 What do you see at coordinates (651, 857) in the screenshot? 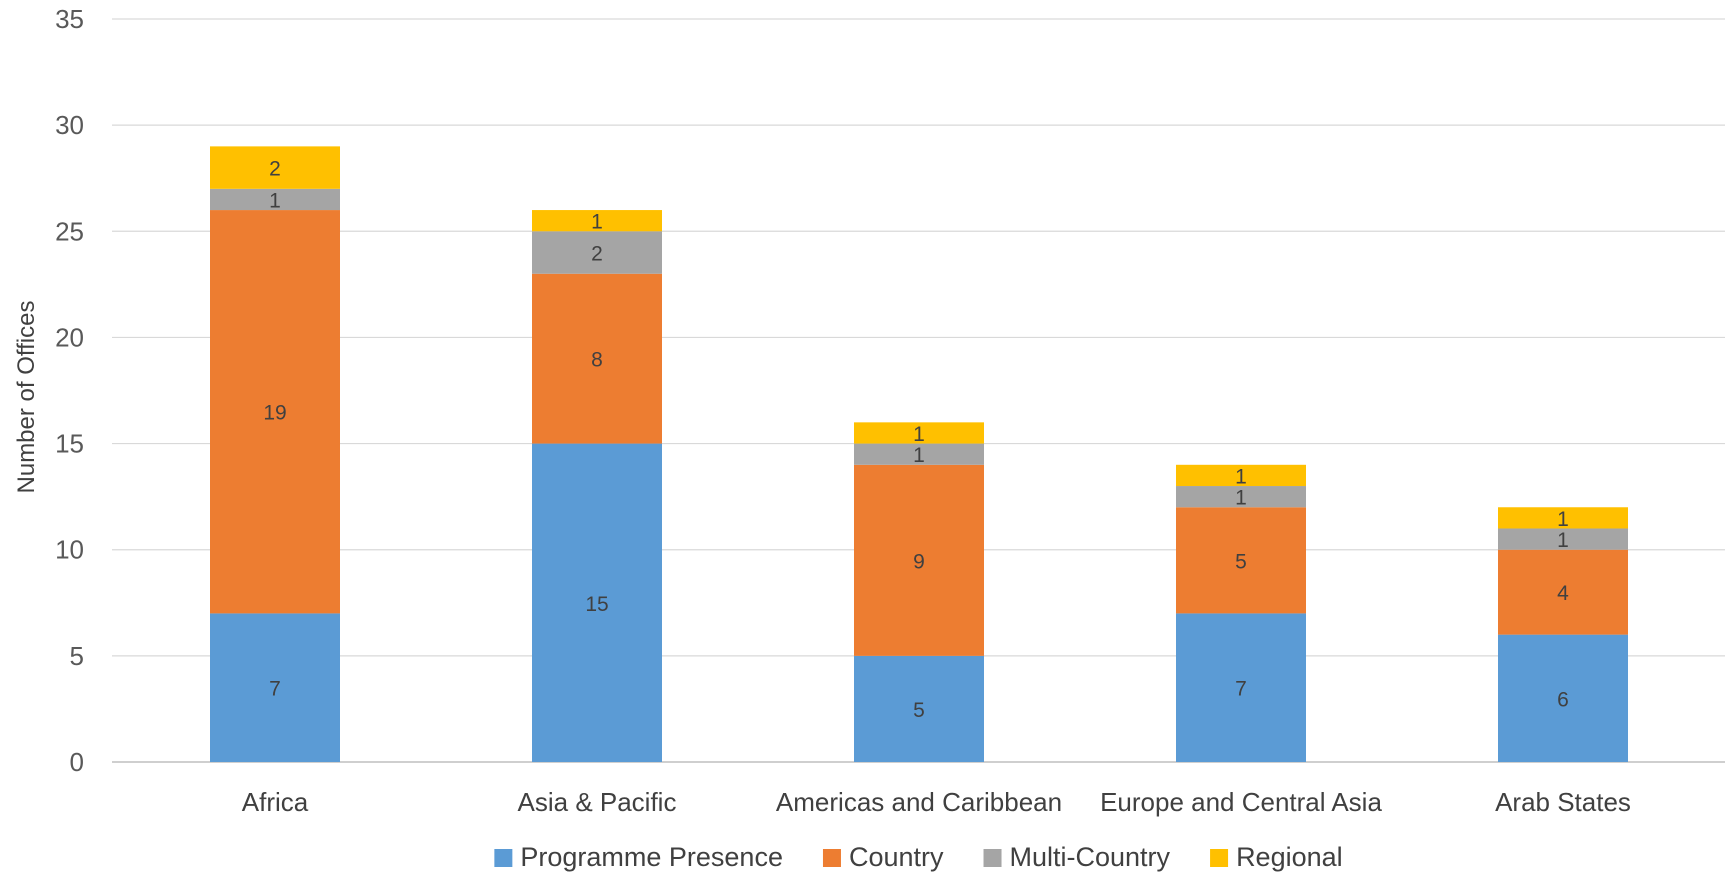
I see `legend-label: Programme Presence` at bounding box center [651, 857].